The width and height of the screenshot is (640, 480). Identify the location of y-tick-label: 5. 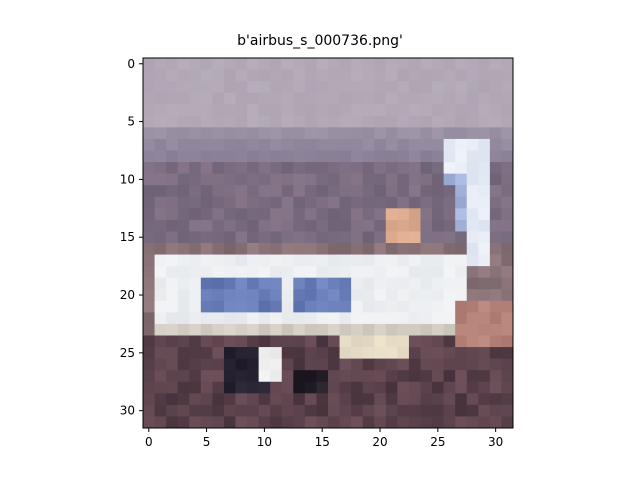
(131, 122).